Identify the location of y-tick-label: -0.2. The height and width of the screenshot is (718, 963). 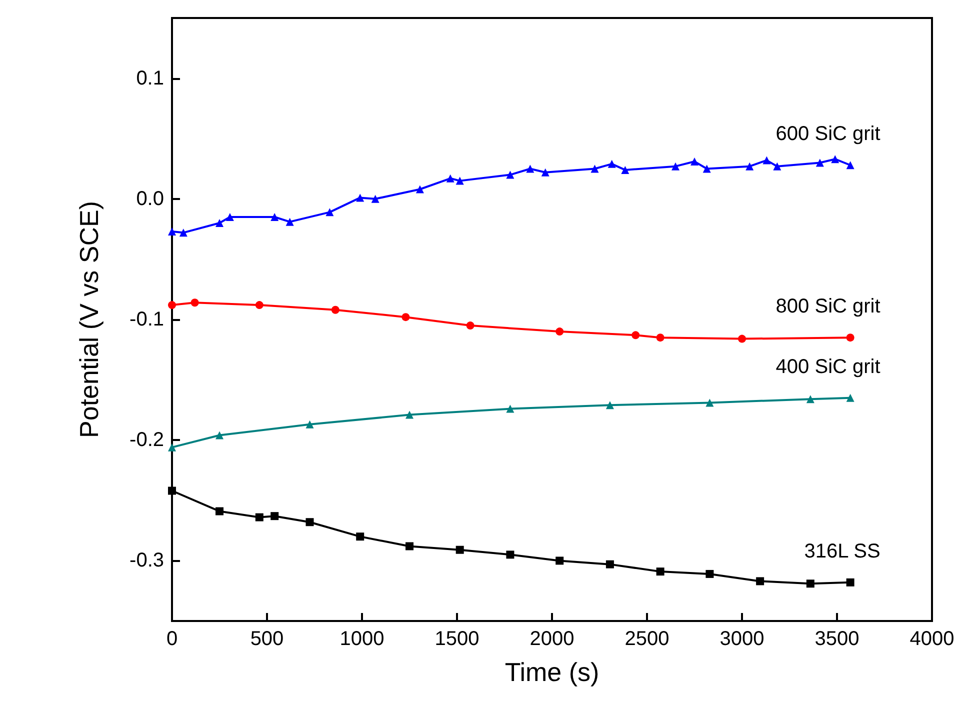
(147, 440).